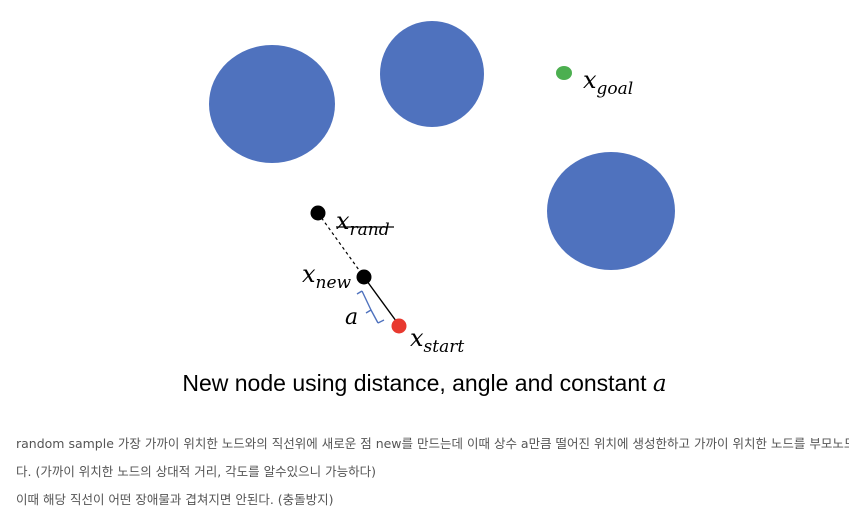 The image size is (849, 515). I want to click on goal-label: xgoal, so click(608, 82).